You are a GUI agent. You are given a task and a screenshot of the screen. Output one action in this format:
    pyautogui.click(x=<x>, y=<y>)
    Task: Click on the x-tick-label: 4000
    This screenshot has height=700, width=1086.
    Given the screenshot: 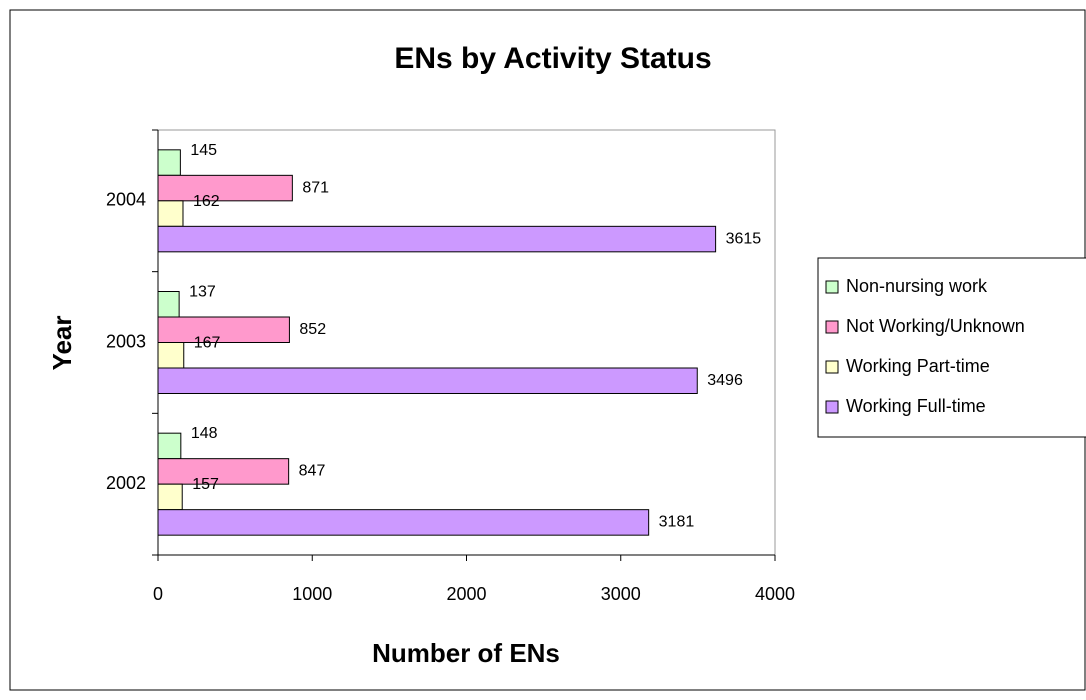 What is the action you would take?
    pyautogui.click(x=775, y=594)
    